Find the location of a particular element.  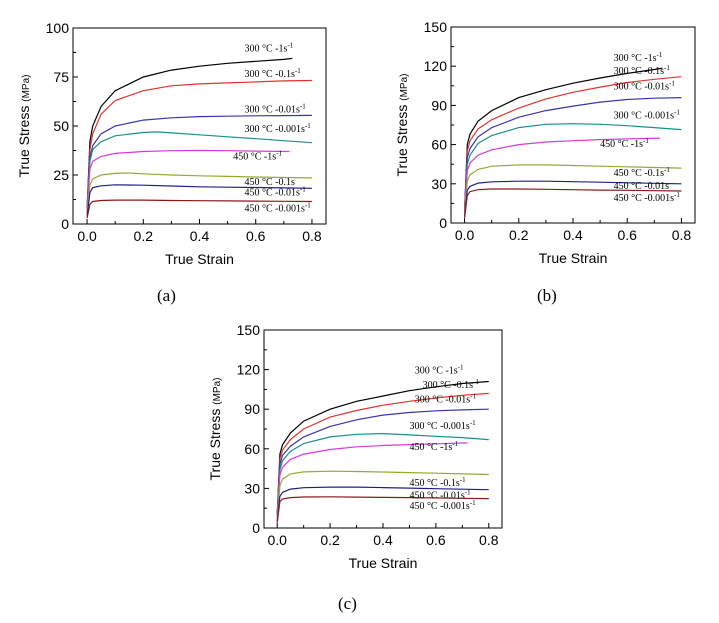

panel-label-a: (a) is located at coordinates (166, 295).